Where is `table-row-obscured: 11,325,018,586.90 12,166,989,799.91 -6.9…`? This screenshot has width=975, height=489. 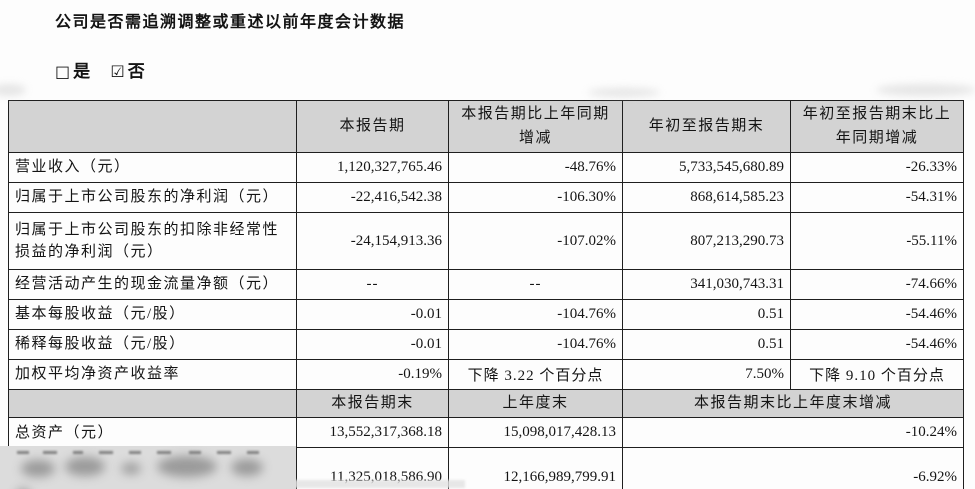
table-row-obscured: 11,325,018,586.90 12,166,989,799.91 -6.9… is located at coordinates (482, 467).